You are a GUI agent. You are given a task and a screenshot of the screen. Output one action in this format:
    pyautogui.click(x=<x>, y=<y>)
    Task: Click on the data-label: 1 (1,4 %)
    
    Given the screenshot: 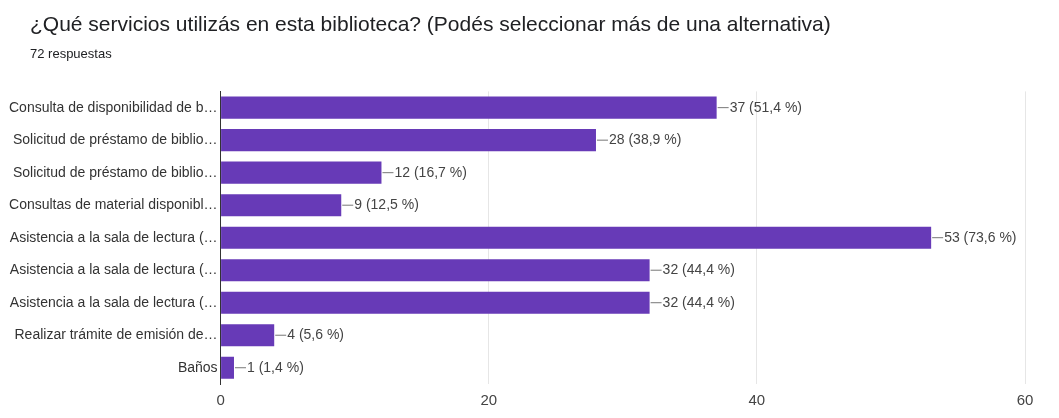 What is the action you would take?
    pyautogui.click(x=275, y=366)
    